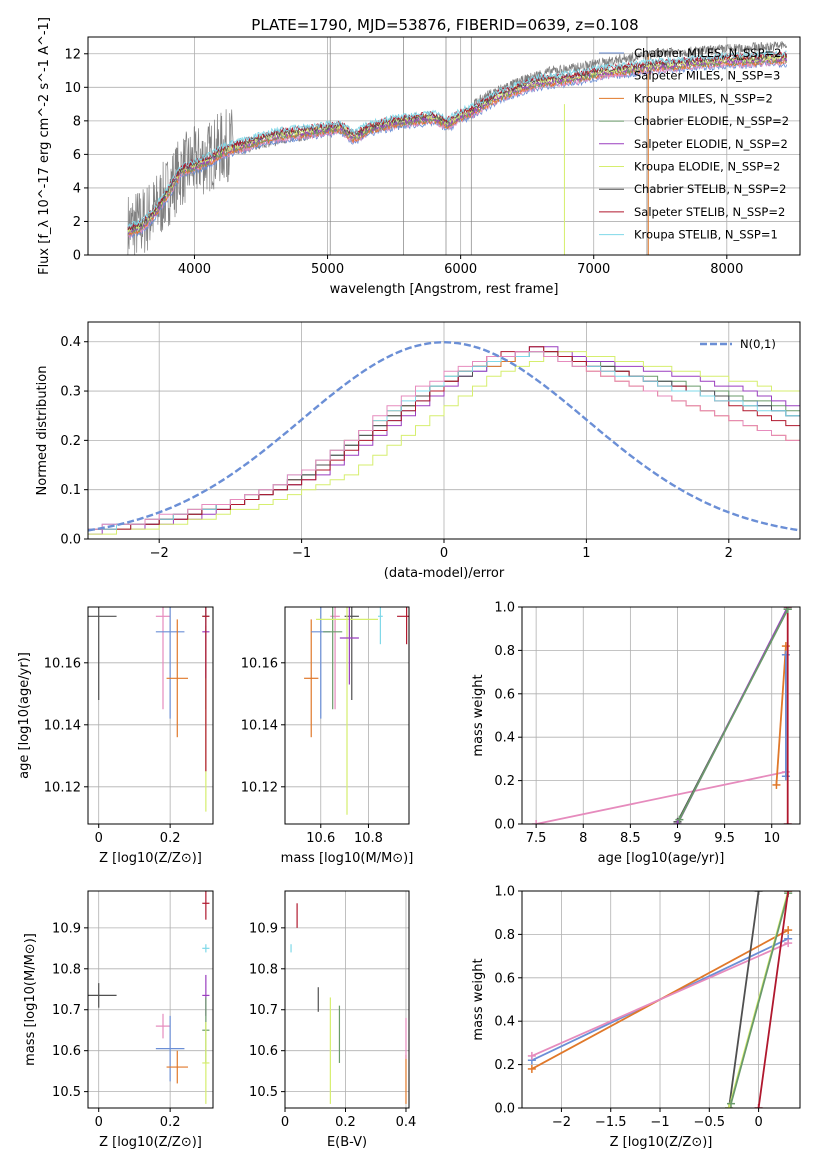 The image size is (819, 1170). What do you see at coordinates (150, 858) in the screenshot?
I see `x-axis-label: Z [log10(Z/Z⊙)]` at bounding box center [150, 858].